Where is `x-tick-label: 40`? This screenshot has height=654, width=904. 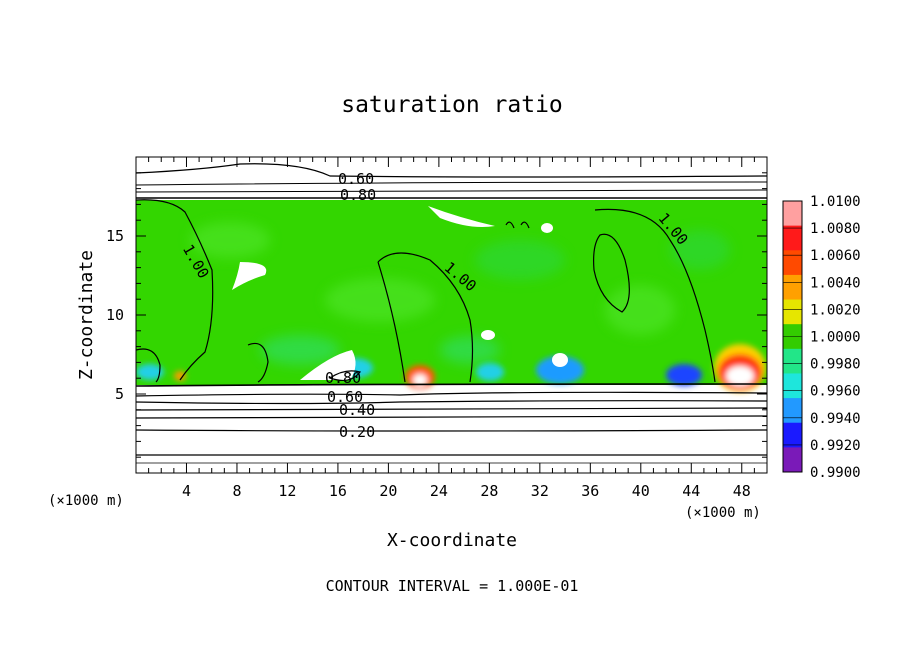
x-tick-label: 40 is located at coordinates (641, 491).